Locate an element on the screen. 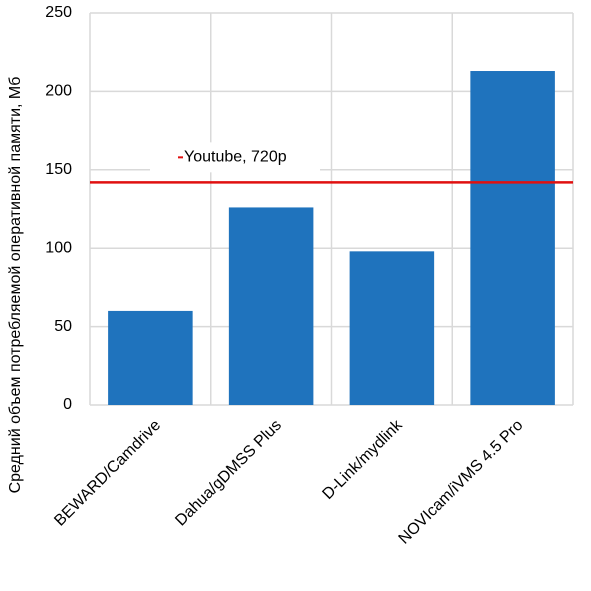  legend-label: Youtube, 720p is located at coordinates (235, 157).